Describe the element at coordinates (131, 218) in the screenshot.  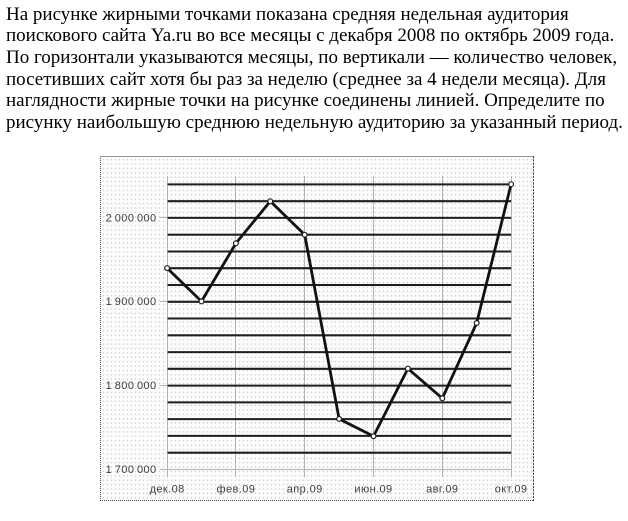
I see `svg-text: 2 000 000` at that location.